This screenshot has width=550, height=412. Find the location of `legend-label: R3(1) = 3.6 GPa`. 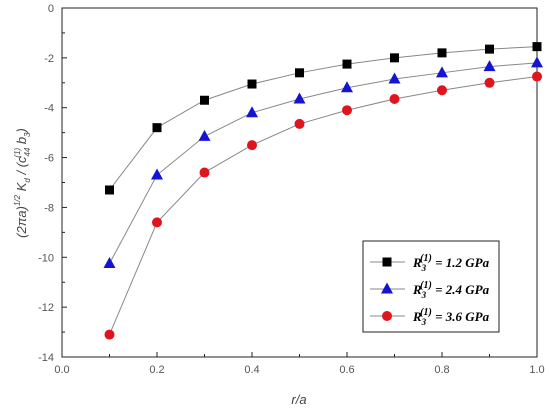

legend-label: R3(1) = 3.6 GPa is located at coordinates (451, 317).